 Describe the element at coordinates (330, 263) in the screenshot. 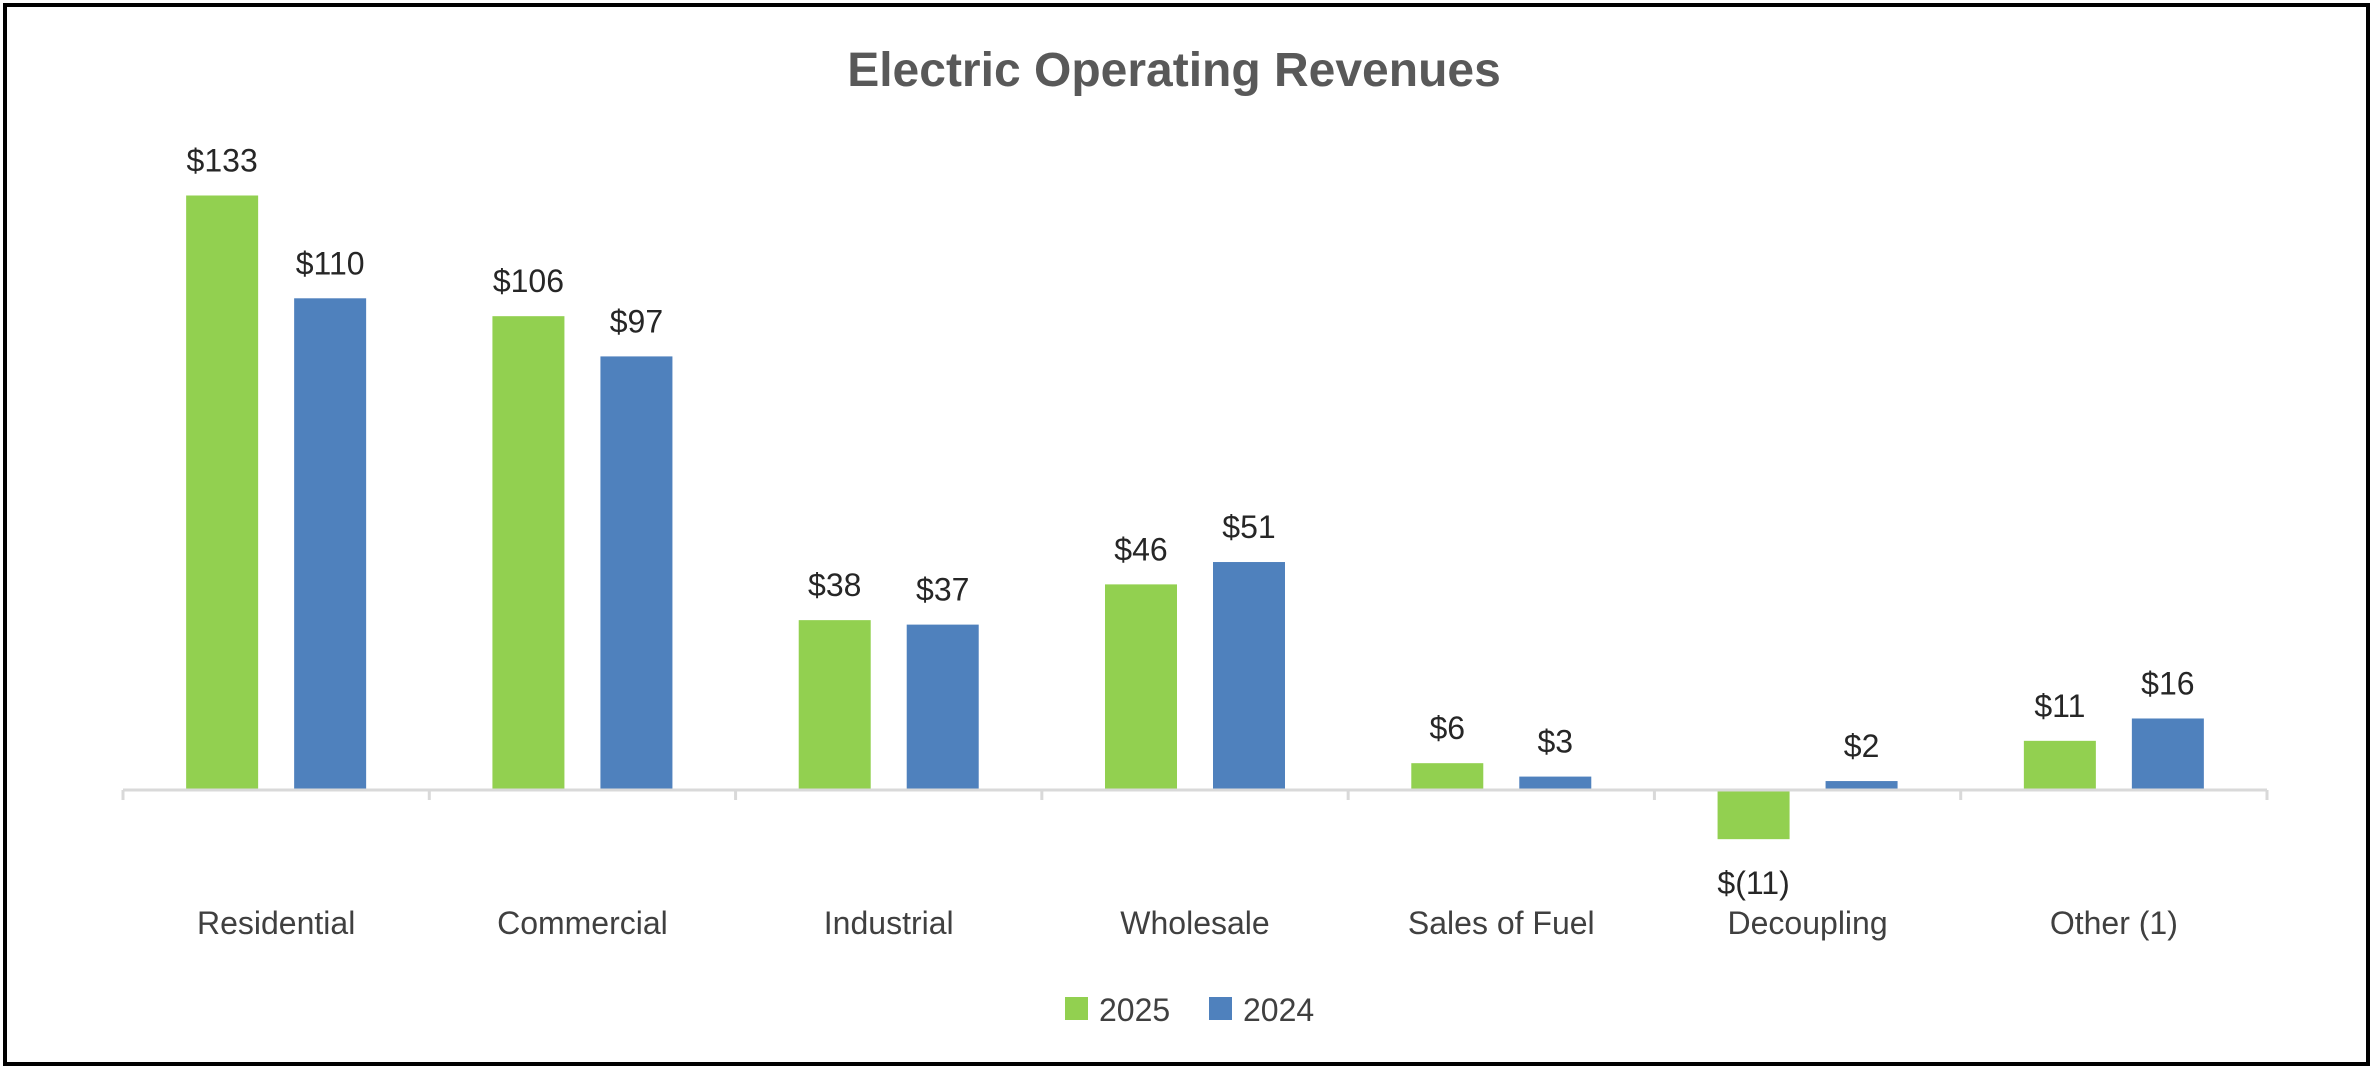

I see `data-label: $110` at that location.